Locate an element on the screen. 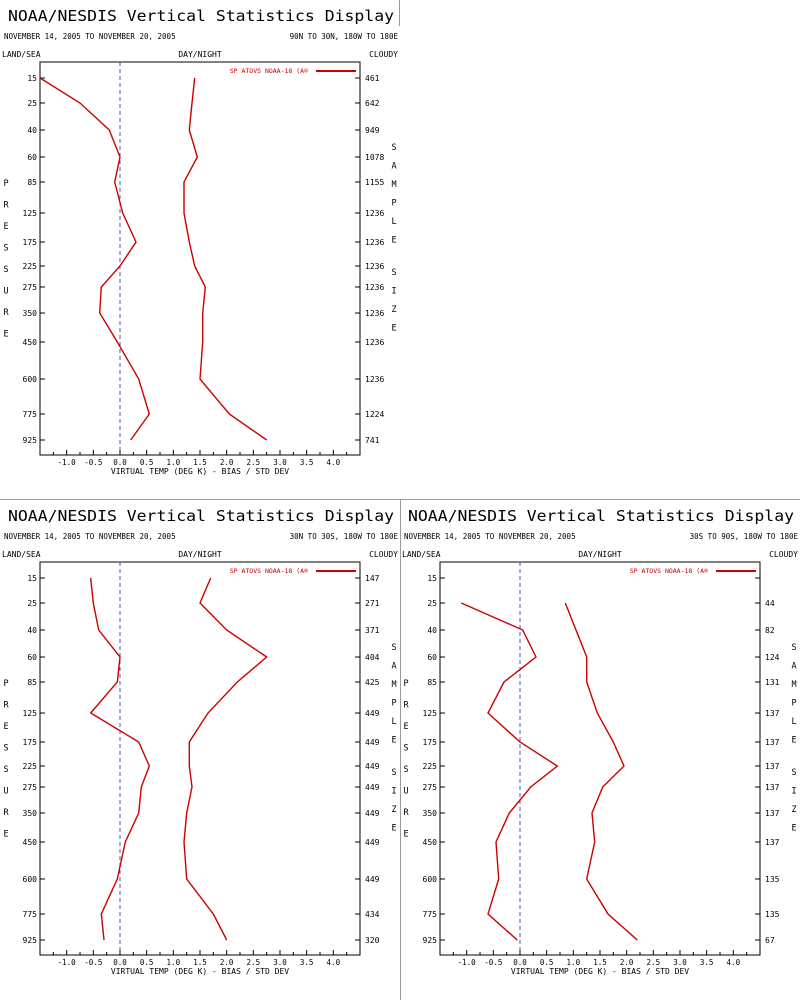  x-tick-label: 1.5 is located at coordinates (200, 962).